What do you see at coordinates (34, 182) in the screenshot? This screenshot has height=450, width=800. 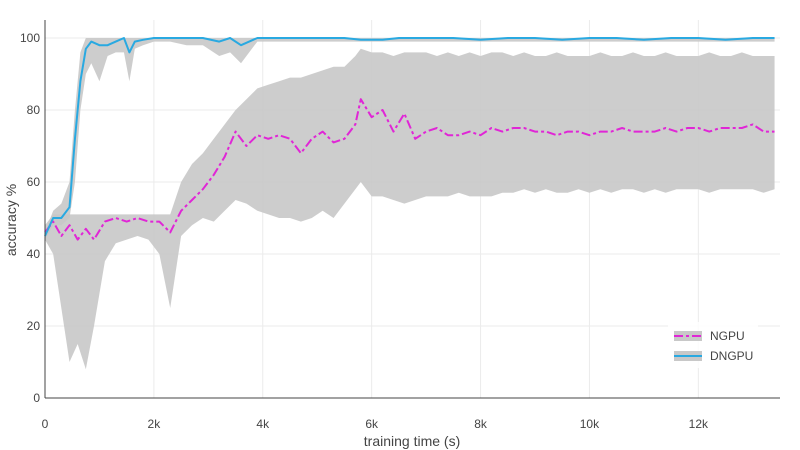 I see `y-tick-label: 60` at bounding box center [34, 182].